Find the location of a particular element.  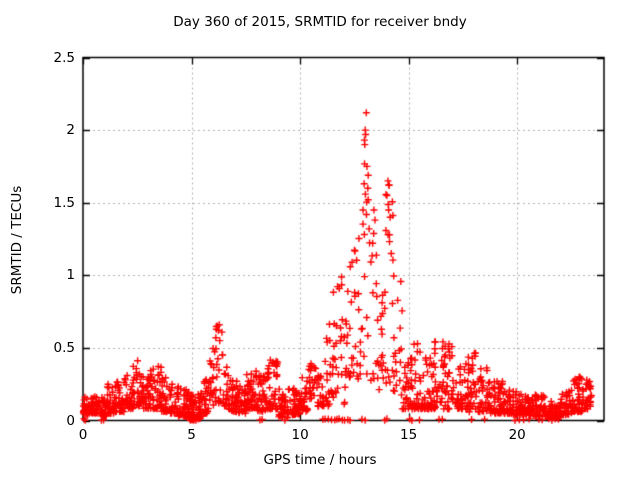

x-tick-label: 5 is located at coordinates (191, 435).